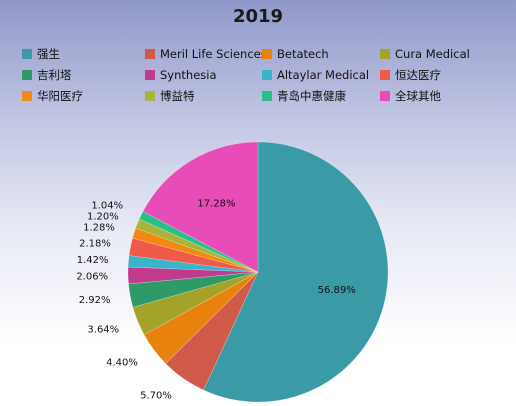  I want to click on legend-label: 华阳医疗, so click(60, 96).